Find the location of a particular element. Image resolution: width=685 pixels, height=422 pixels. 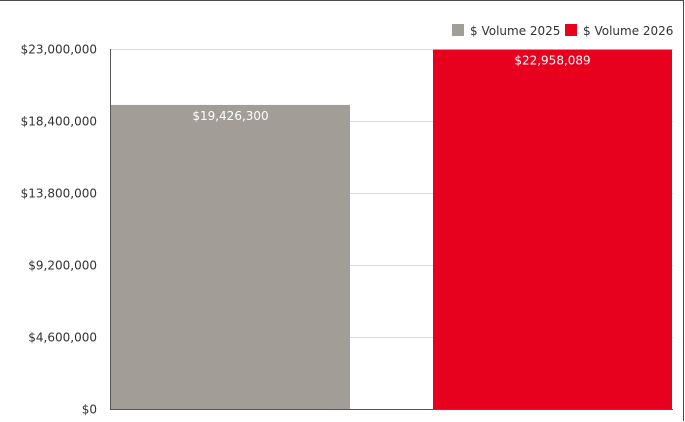

legend-label-2025: $ Volume 2025 is located at coordinates (515, 31).